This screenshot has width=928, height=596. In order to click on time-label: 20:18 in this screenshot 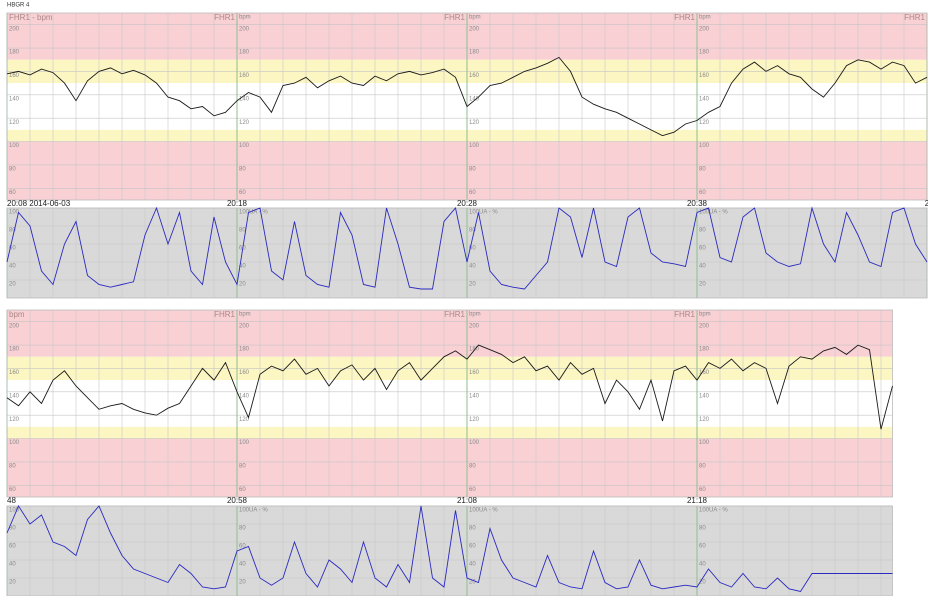, I will do `click(237, 203)`.